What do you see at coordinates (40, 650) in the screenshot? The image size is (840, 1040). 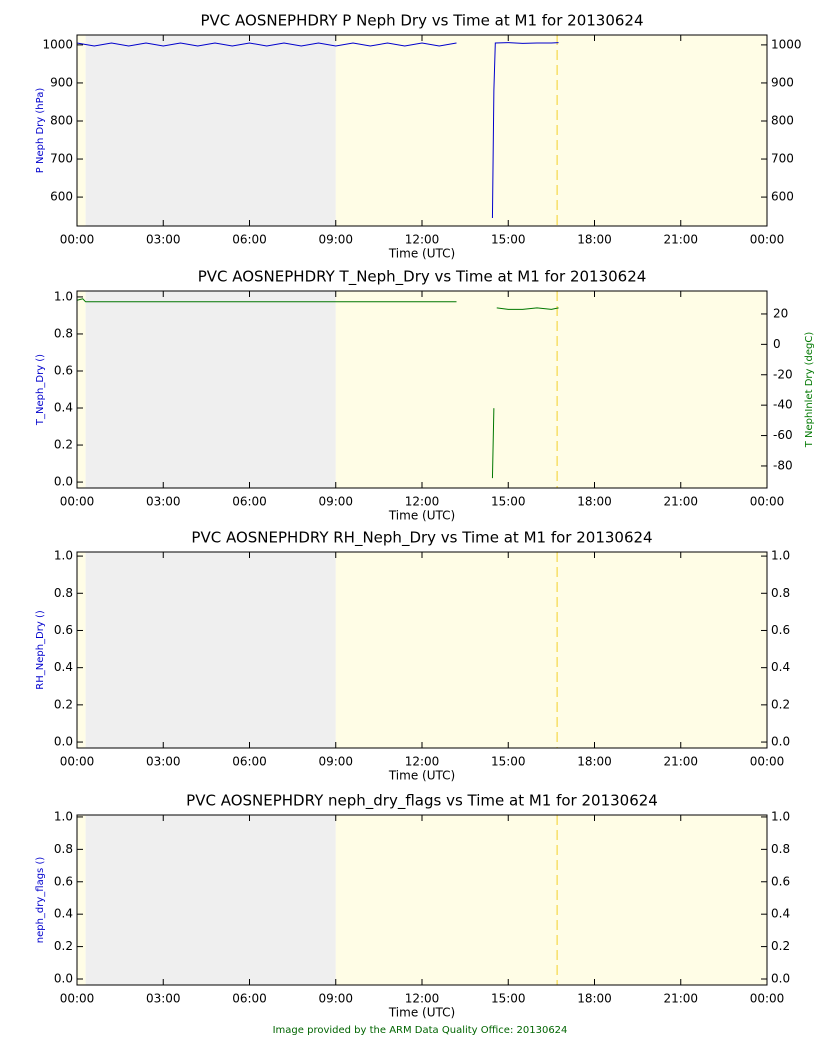 I see `y-axis-label: RH_Neph_Dry ()` at bounding box center [40, 650].